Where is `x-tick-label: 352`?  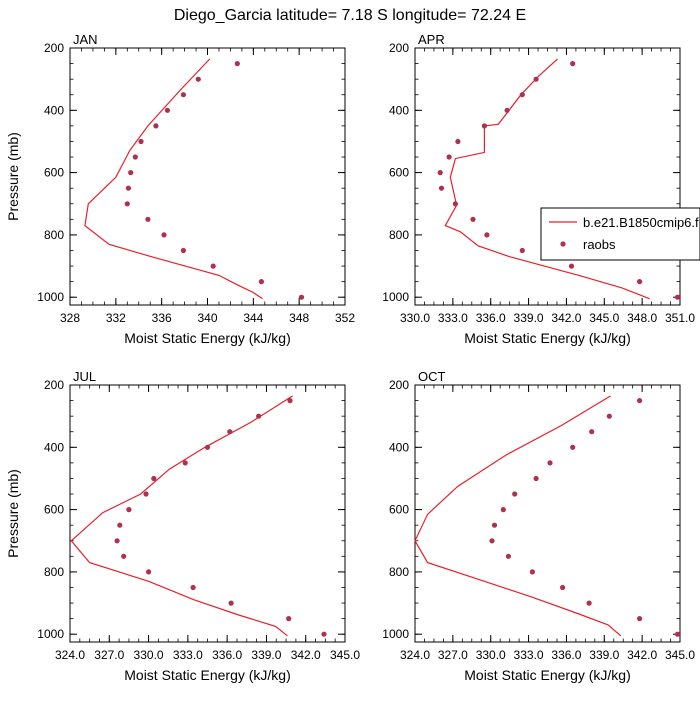 x-tick-label: 352 is located at coordinates (345, 318).